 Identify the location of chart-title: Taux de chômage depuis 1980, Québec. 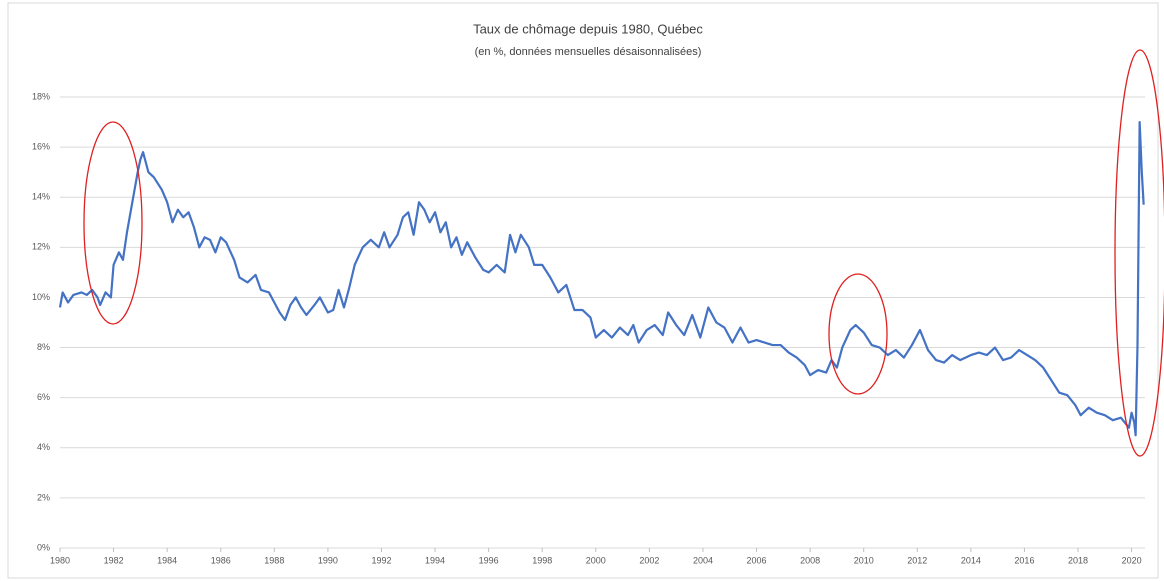
(588, 28).